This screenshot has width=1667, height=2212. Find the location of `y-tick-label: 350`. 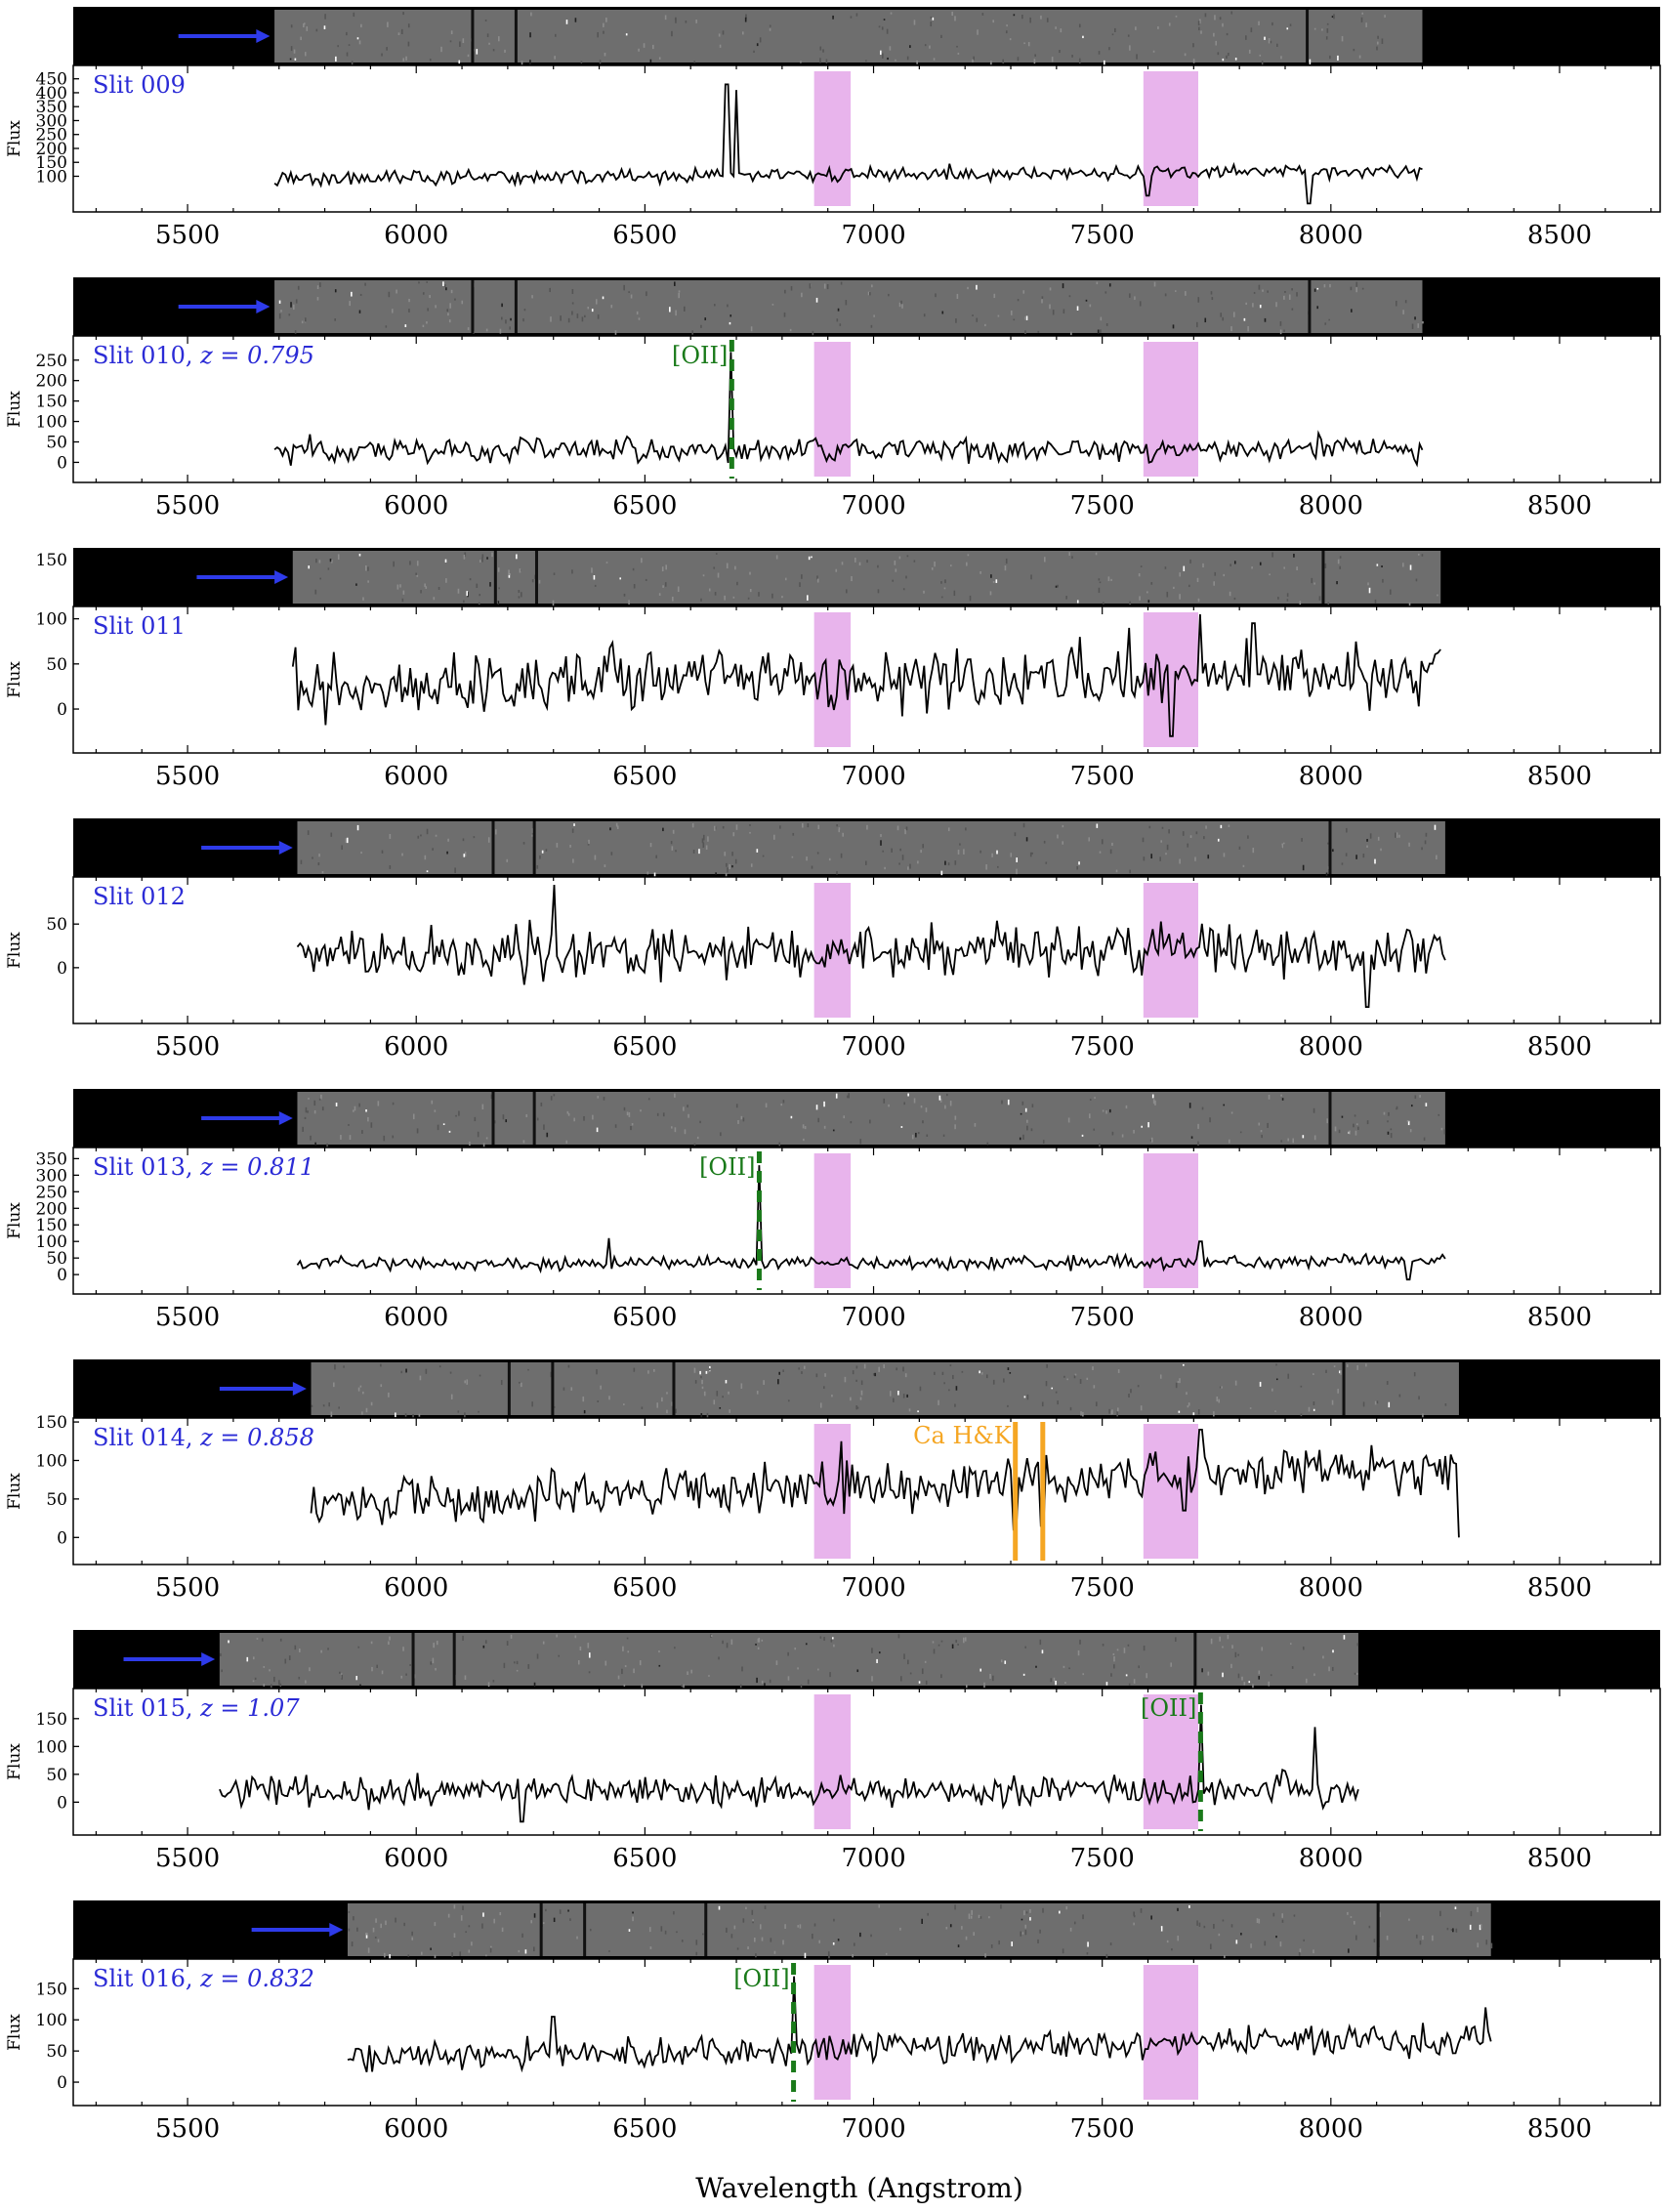

y-tick-label: 350 is located at coordinates (52, 1159).